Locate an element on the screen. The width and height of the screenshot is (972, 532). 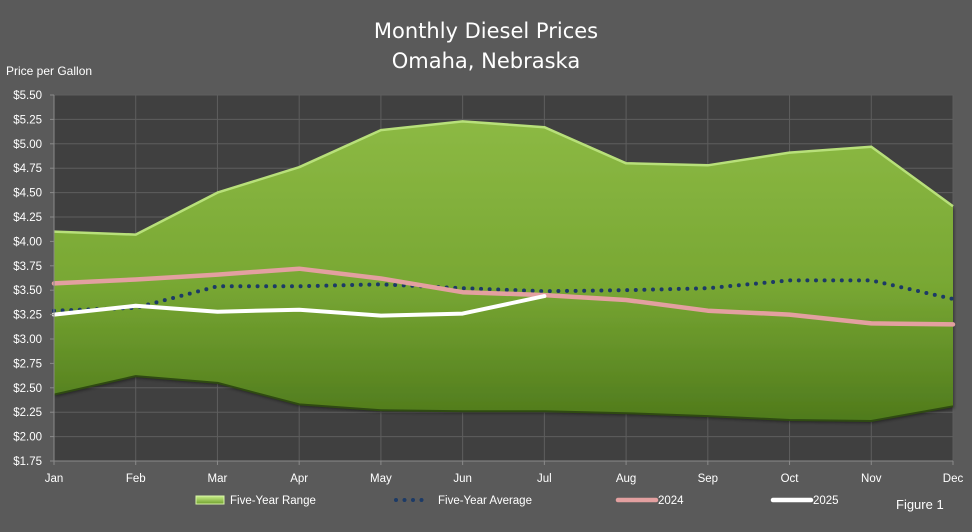
series-line-2024 is located at coordinates (503, 296).